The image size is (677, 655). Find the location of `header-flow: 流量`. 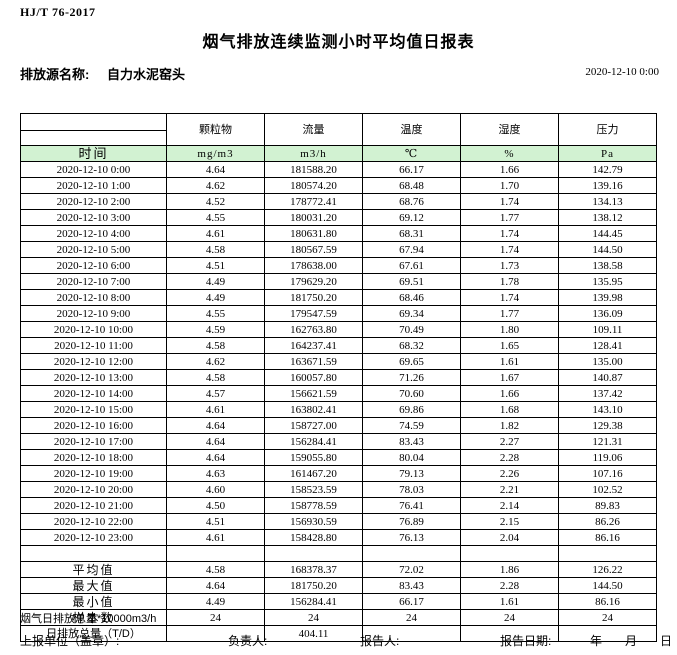

header-flow: 流量 is located at coordinates (313, 129).